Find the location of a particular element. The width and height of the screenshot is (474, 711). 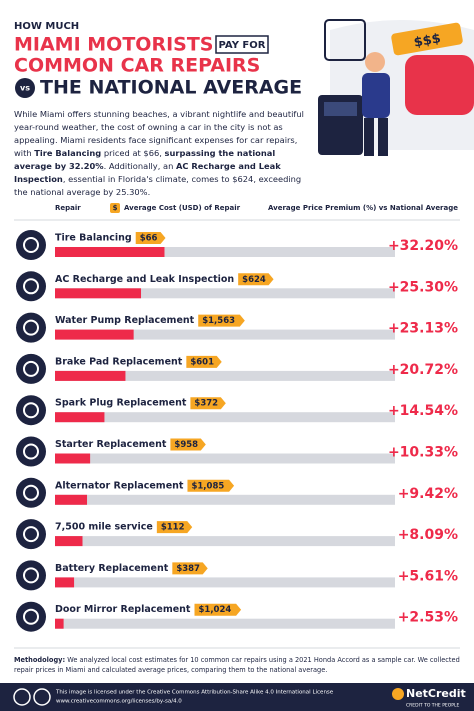

value-label: +2.53% is located at coordinates (428, 618).